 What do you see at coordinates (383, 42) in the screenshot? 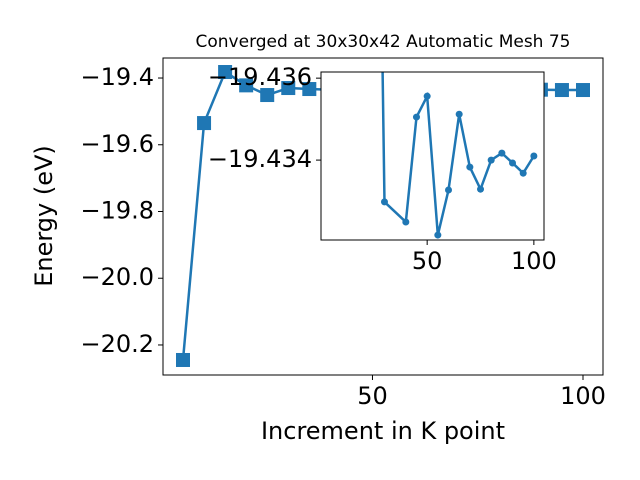
I see `chart-title: Converged at 30x30x42 Automatic Mesh 75` at bounding box center [383, 42].